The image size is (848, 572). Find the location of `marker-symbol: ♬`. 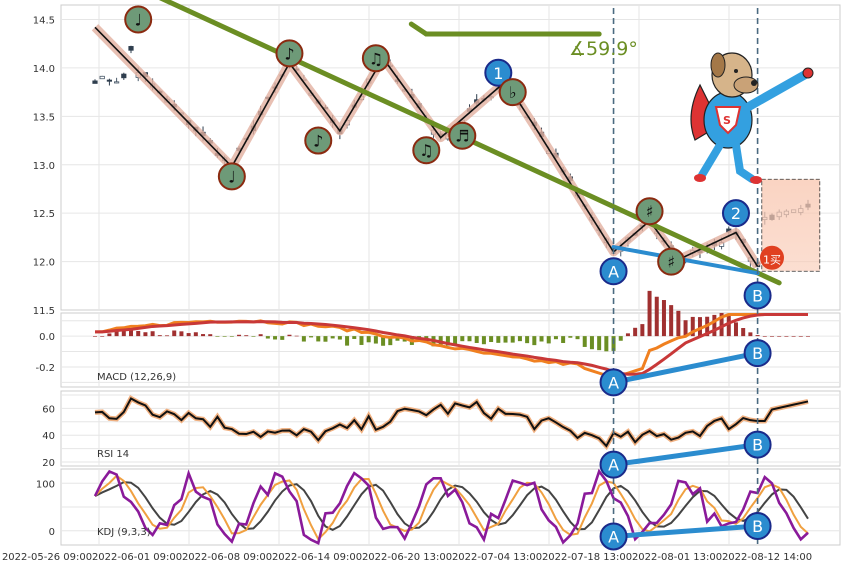

marker-symbol: ♬ is located at coordinates (462, 136).